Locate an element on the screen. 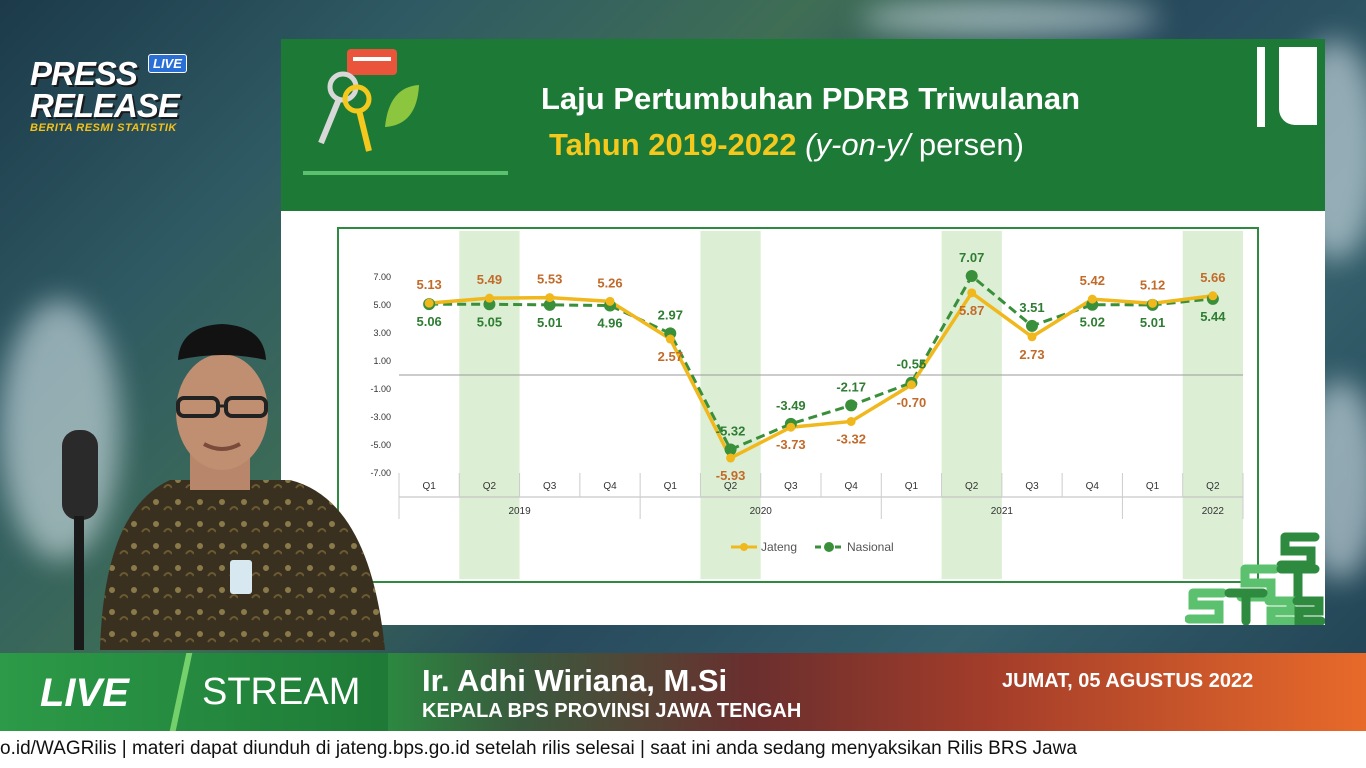 This screenshot has height=768, width=1366. banner-separator is located at coordinates (181, 692).